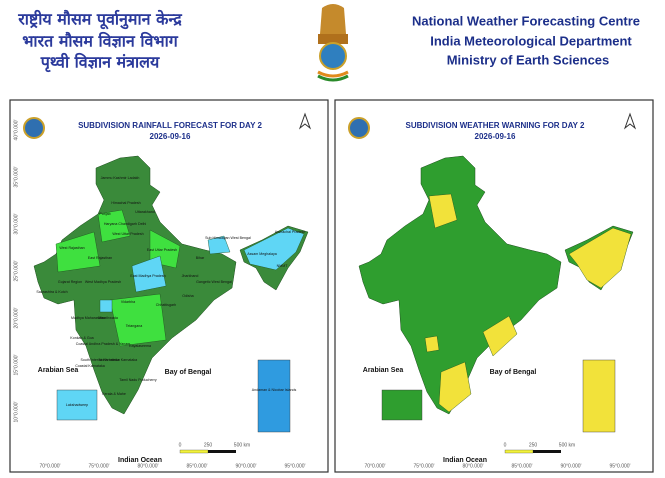  What do you see at coordinates (100, 258) in the screenshot?
I see `region-label: East Rajasthan` at bounding box center [100, 258].